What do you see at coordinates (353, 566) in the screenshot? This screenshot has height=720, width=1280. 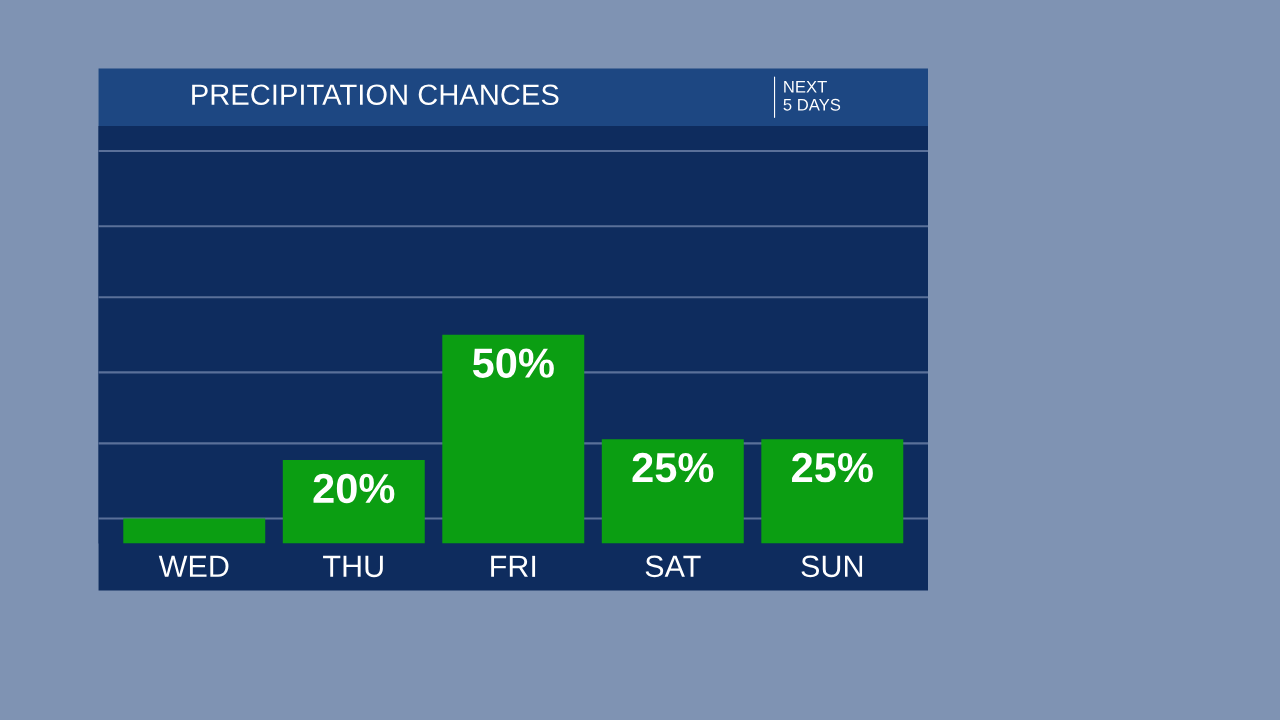 I see `x-tick-label: THU` at bounding box center [353, 566].